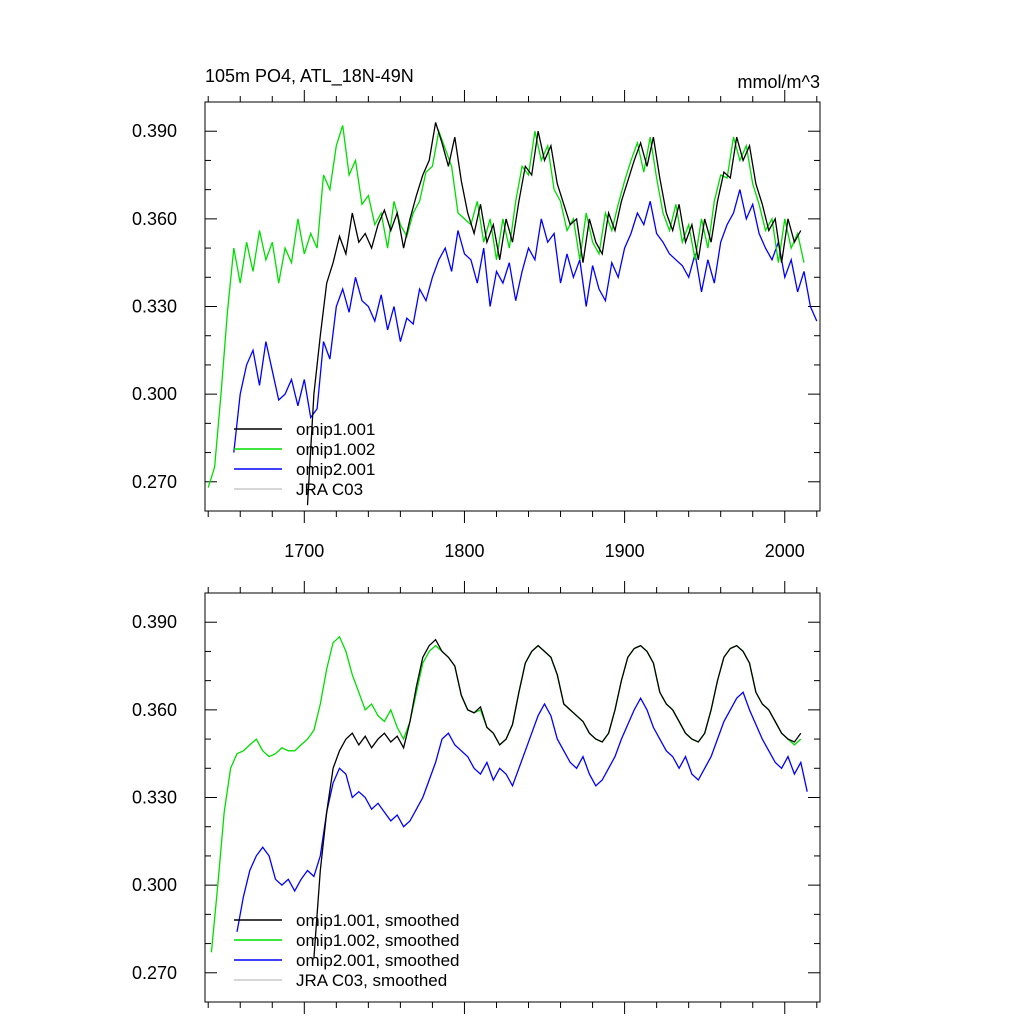 This screenshot has height=1024, width=1024. Describe the element at coordinates (329, 489) in the screenshot. I see `legend-label: JRA C03` at that location.